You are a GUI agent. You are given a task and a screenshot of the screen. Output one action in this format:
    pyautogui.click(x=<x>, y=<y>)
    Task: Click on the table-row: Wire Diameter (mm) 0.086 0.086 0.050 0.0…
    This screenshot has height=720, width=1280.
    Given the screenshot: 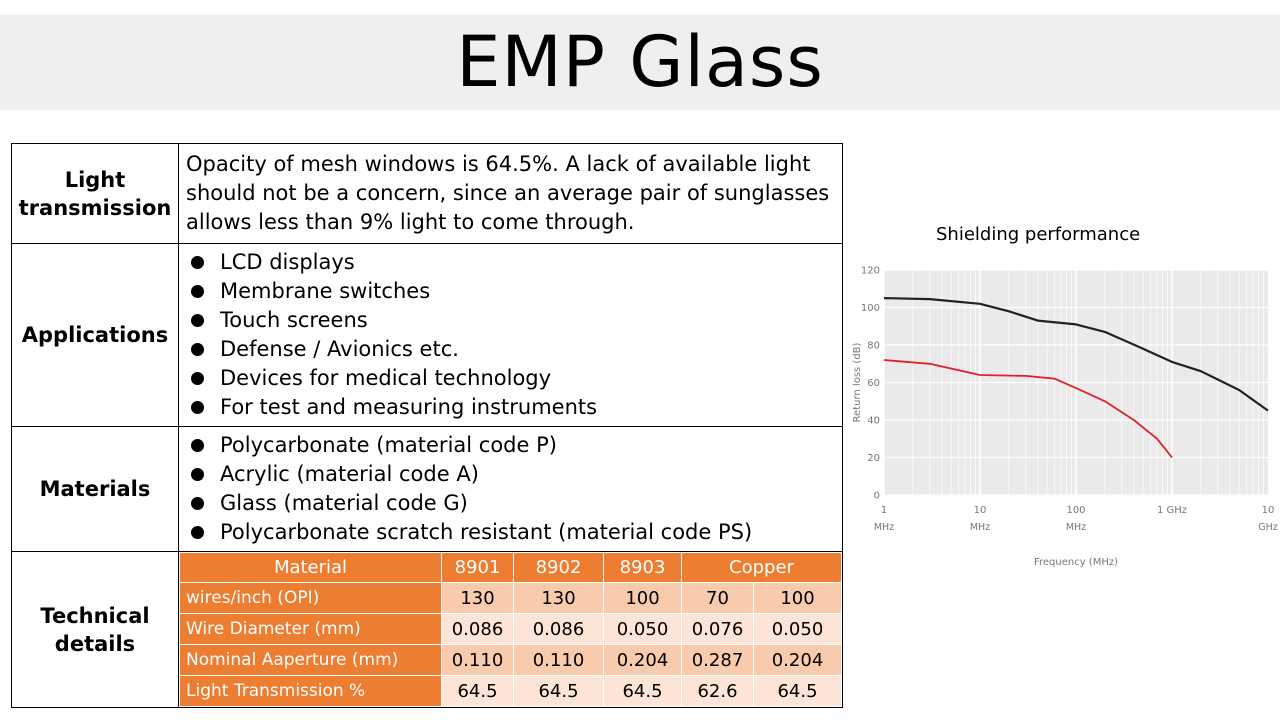 What is the action you would take?
    pyautogui.click(x=511, y=629)
    